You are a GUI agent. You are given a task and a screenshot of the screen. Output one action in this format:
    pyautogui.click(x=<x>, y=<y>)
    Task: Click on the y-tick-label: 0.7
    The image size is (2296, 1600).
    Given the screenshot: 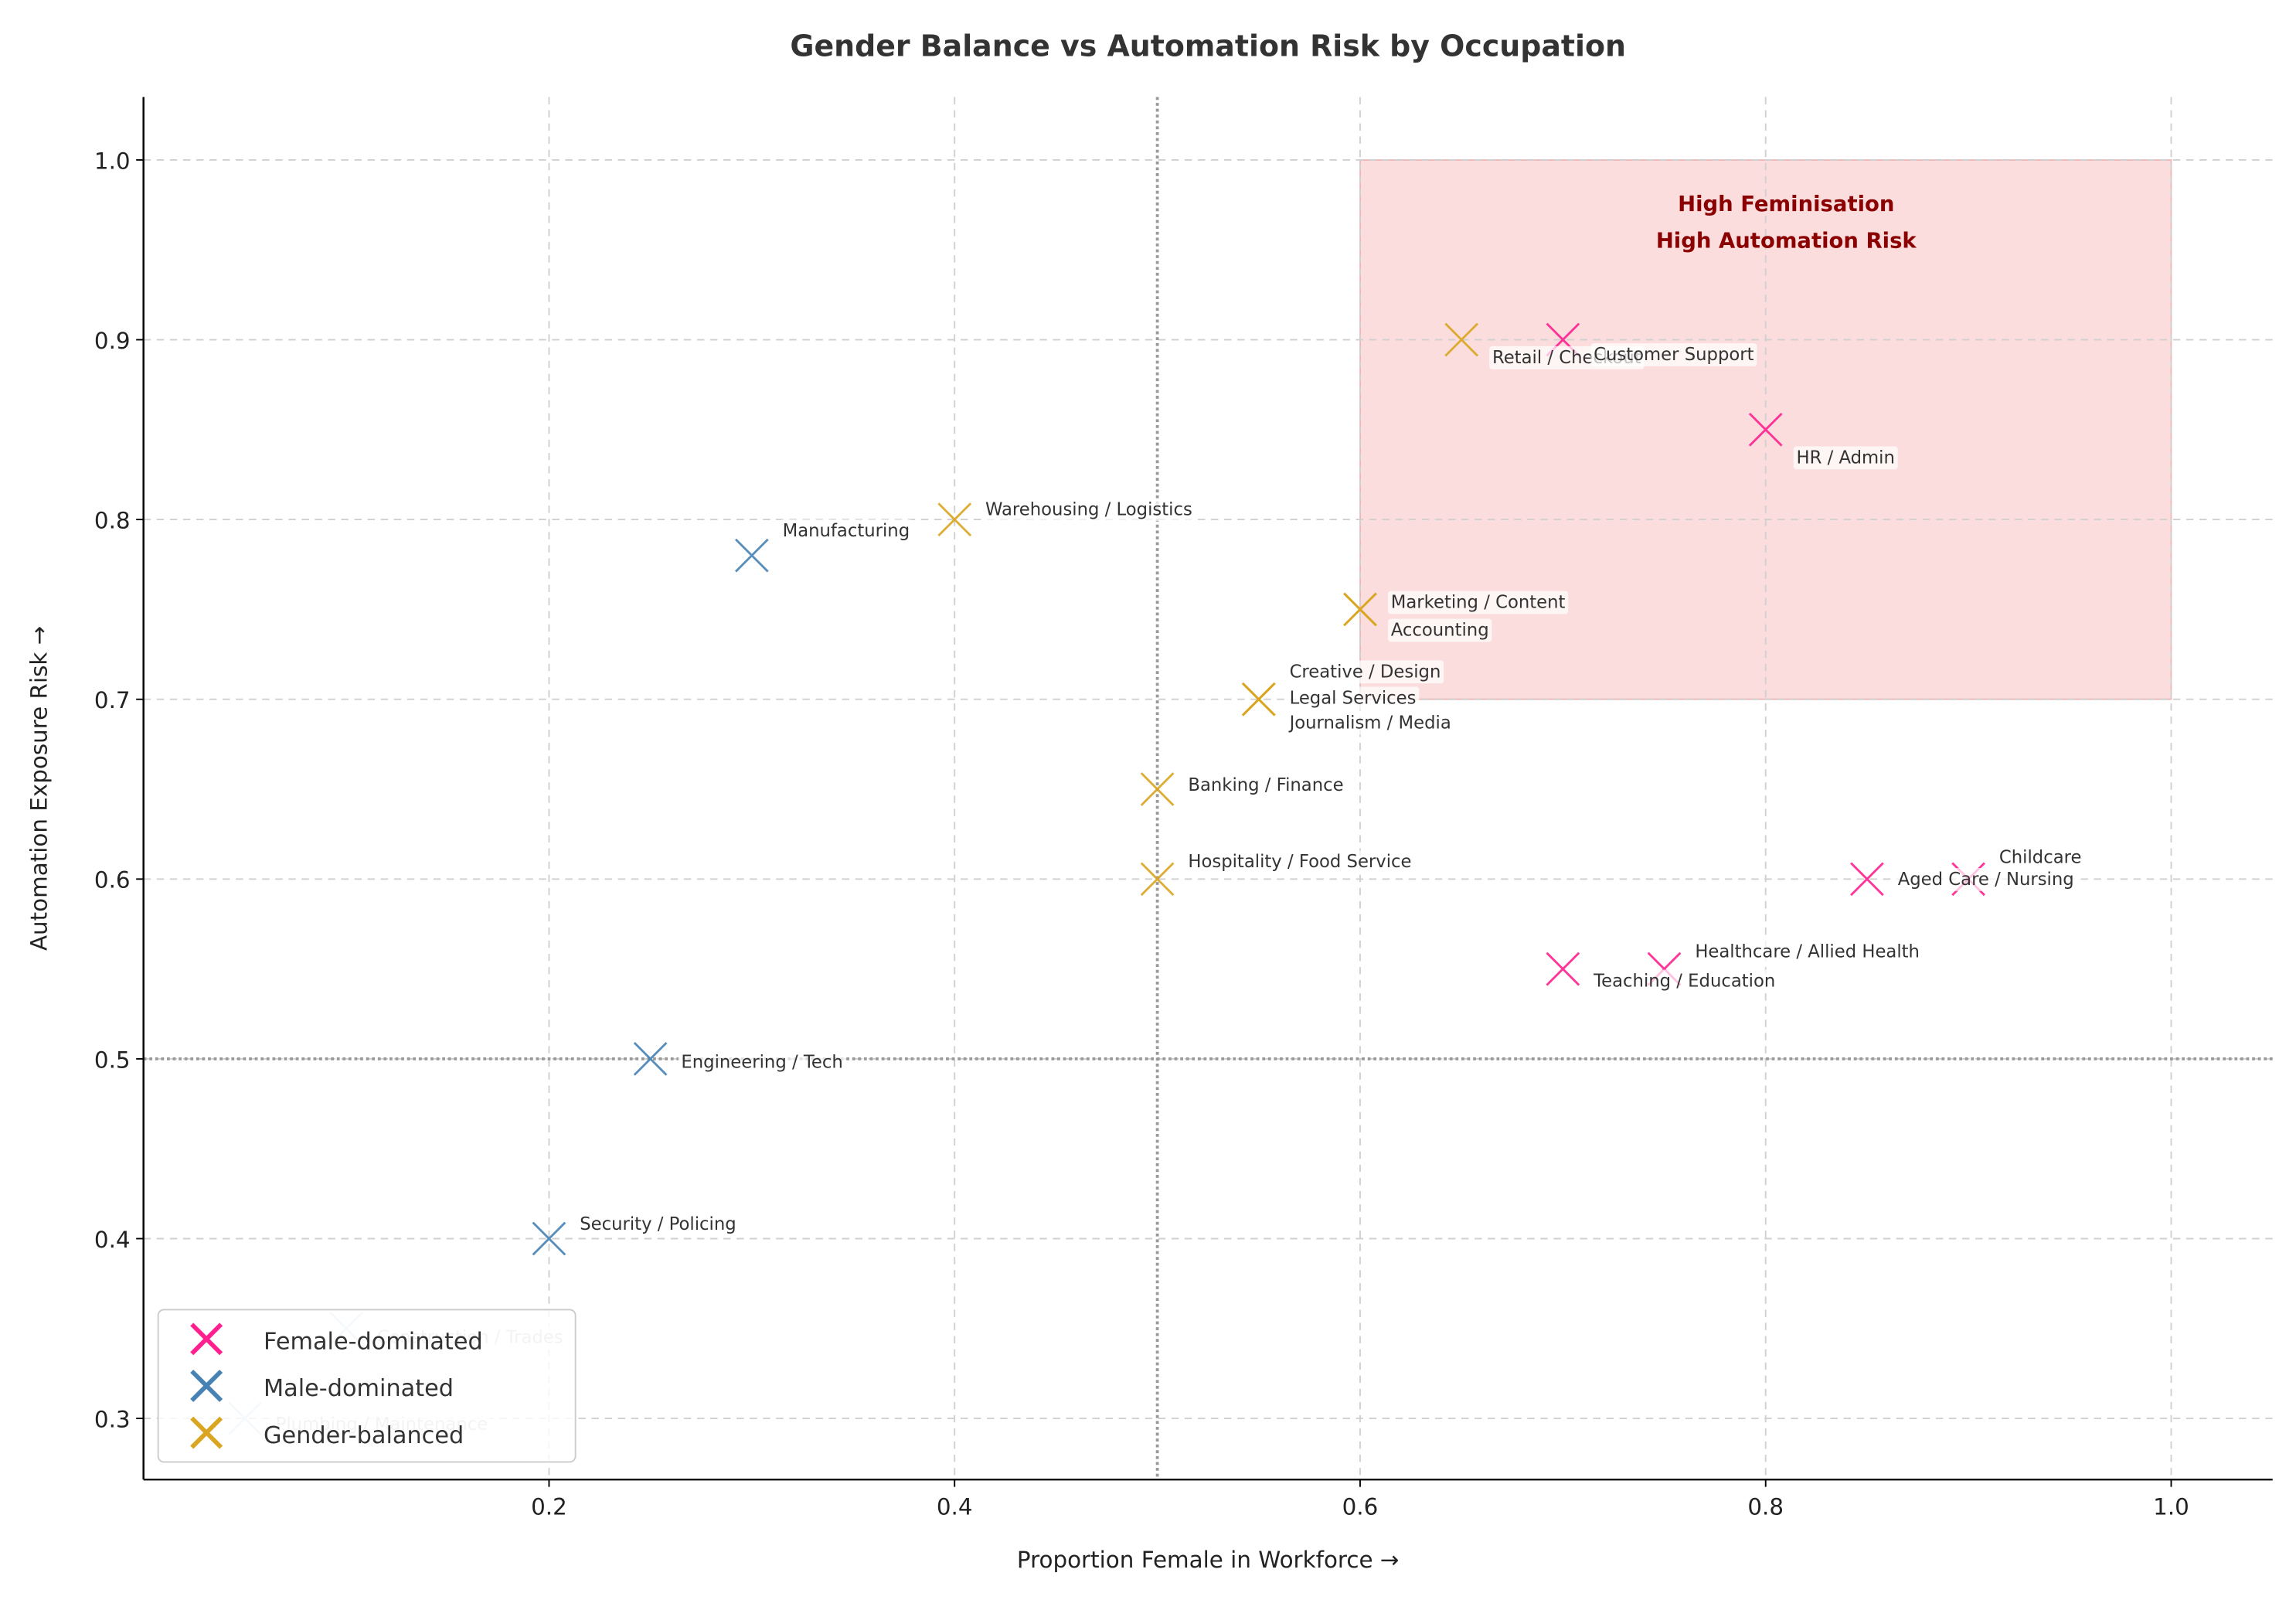 What is the action you would take?
    pyautogui.click(x=113, y=700)
    